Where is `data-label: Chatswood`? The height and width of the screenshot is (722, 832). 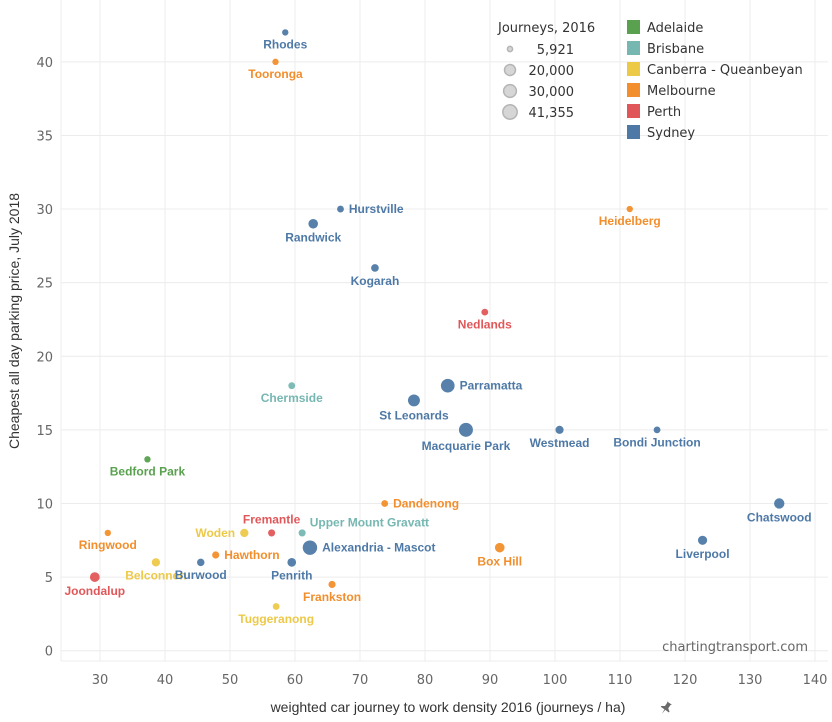 data-label: Chatswood is located at coordinates (779, 518).